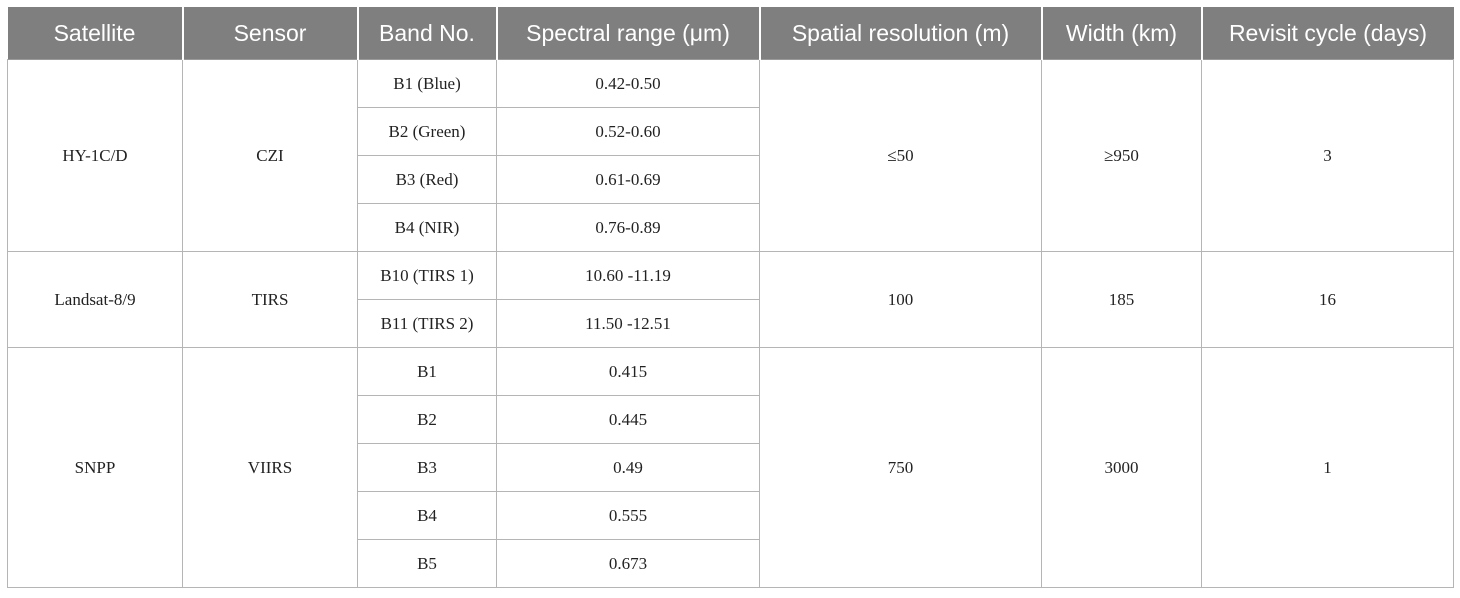  I want to click on table-row: B3 (Red) 0.61-0.69, so click(731, 179).